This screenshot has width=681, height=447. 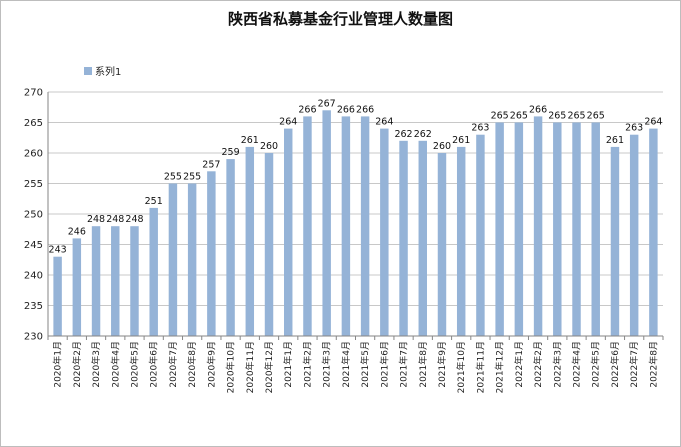 What do you see at coordinates (288, 364) in the screenshot?
I see `x-tick-label: 2021年1月` at bounding box center [288, 364].